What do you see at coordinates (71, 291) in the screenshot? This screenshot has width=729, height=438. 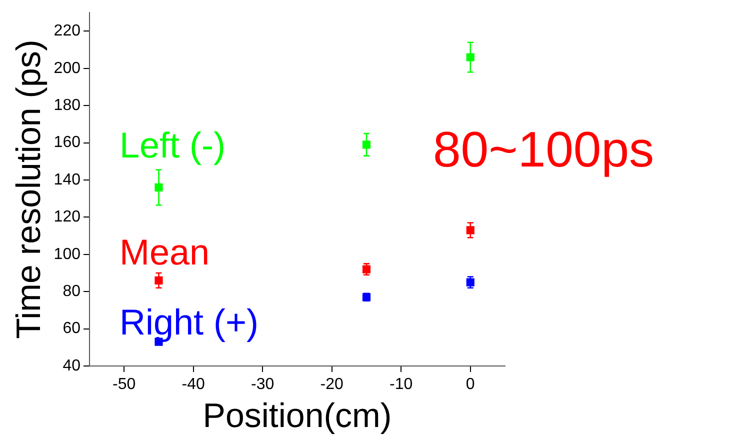 I see `y-tick-label: 80` at bounding box center [71, 291].